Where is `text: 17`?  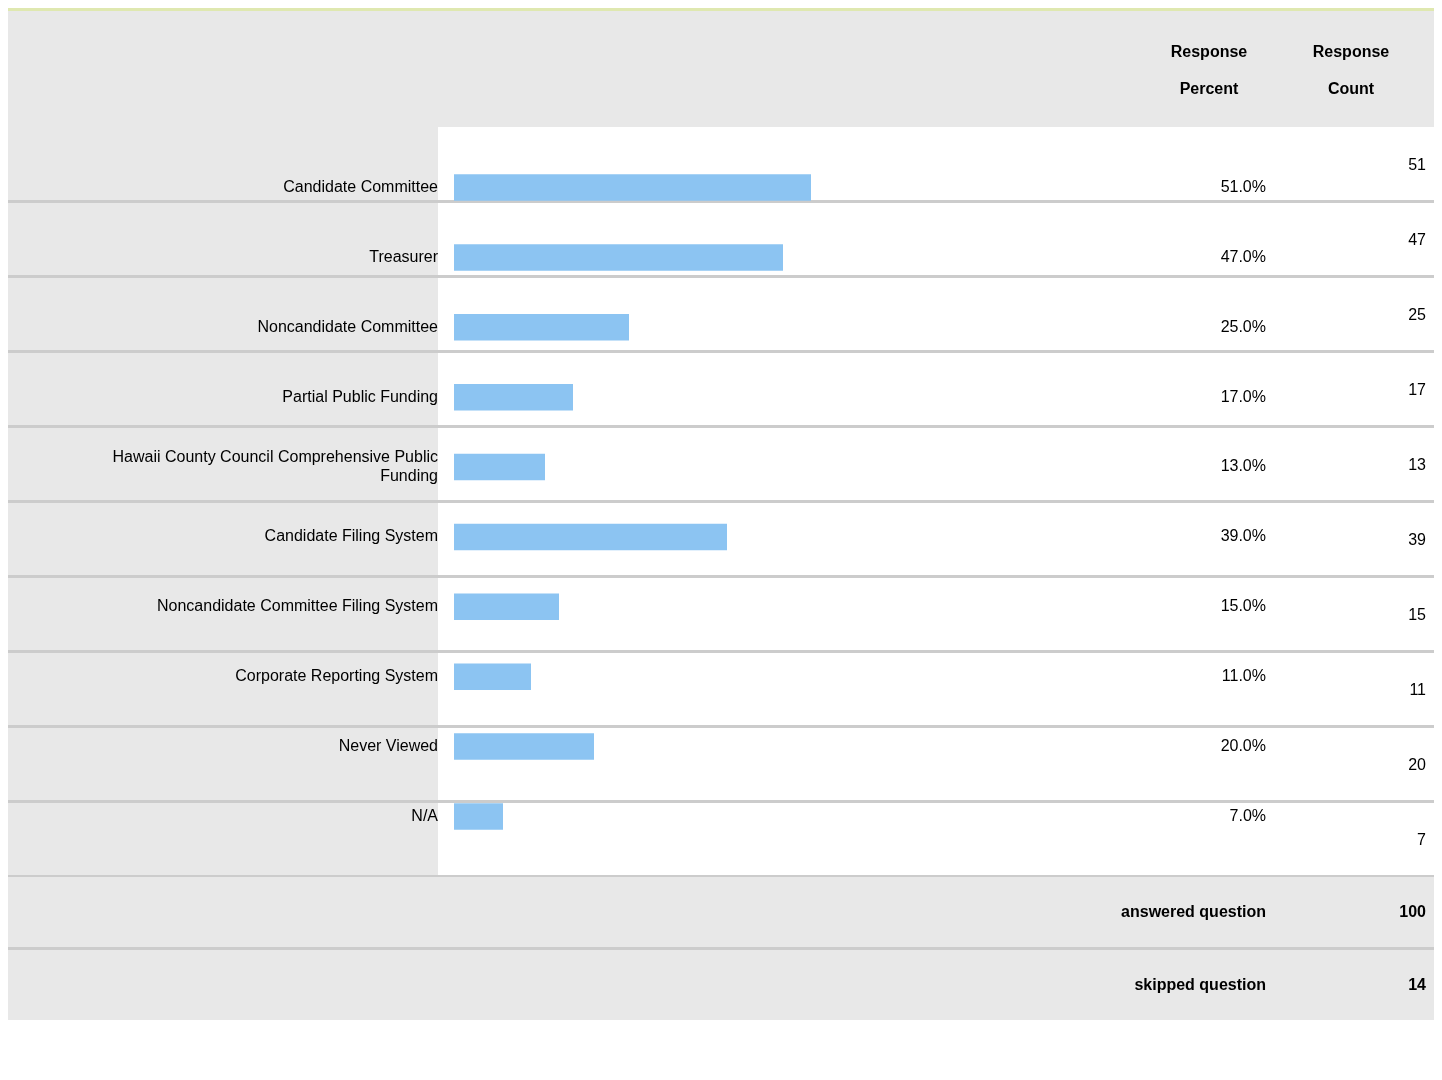
text: 17 is located at coordinates (1417, 389).